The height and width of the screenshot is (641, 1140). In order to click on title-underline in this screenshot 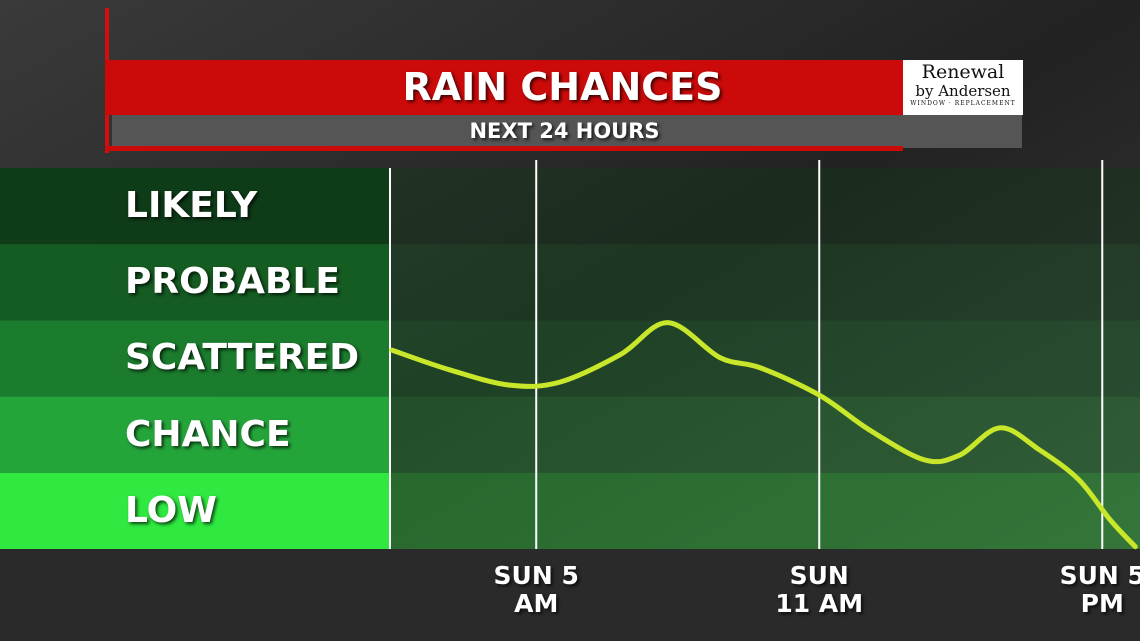, I will do `click(504, 148)`.